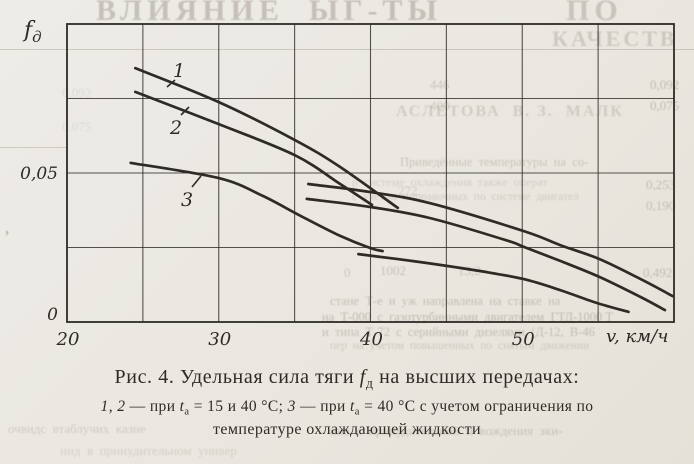 Image resolution: width=694 pixels, height=464 pixels. I want to click on curve-1-steep, so click(266, 138).